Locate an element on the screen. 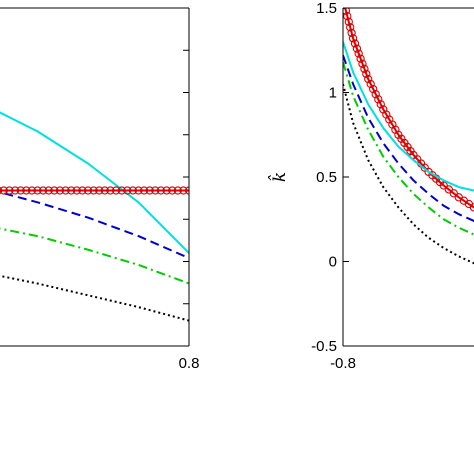  x-tick-label: 0.8 is located at coordinates (189, 363).